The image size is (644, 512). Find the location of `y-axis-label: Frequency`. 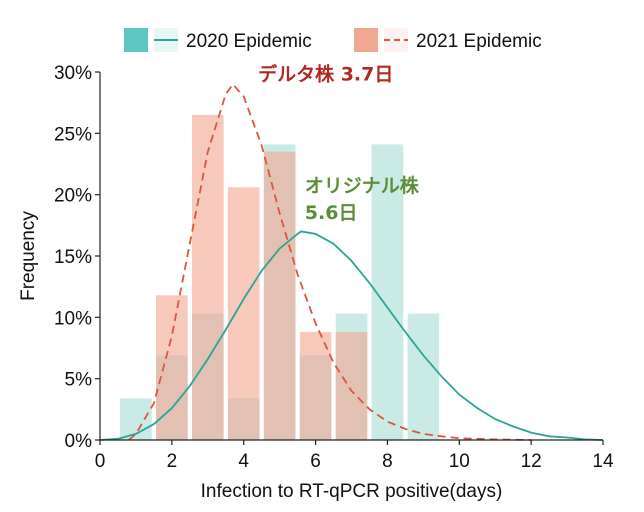

y-axis-label: Frequency is located at coordinates (28, 256).